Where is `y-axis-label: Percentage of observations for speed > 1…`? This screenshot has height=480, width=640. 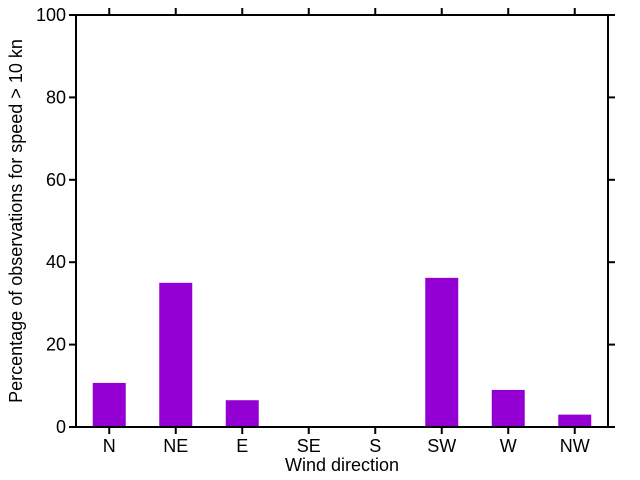 y-axis-label: Percentage of observations for speed > 1… is located at coordinates (16, 221).